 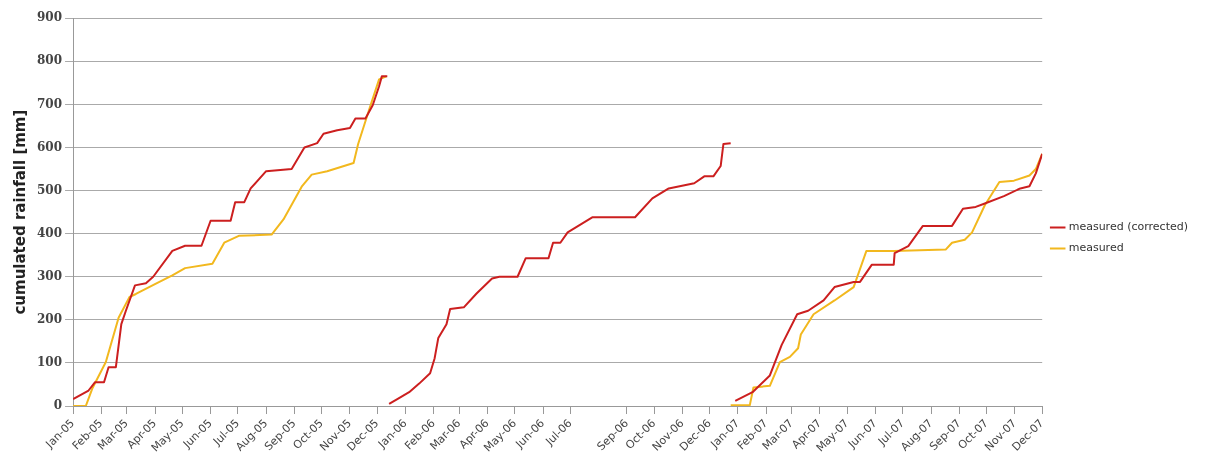 What do you see at coordinates (49, 60) in the screenshot?
I see `y-tick-label: 800` at bounding box center [49, 60].